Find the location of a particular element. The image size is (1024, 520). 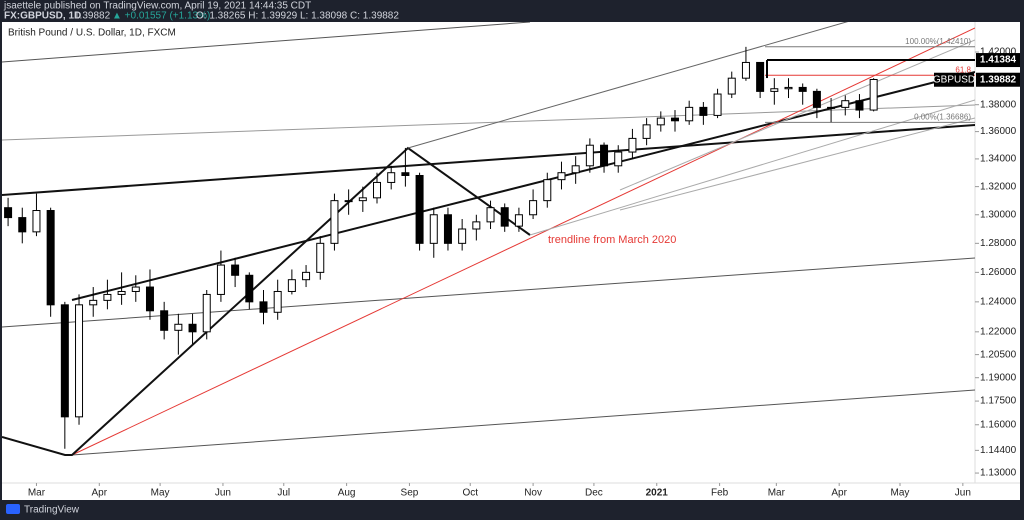

price-label: 1.39882 is located at coordinates (998, 79).